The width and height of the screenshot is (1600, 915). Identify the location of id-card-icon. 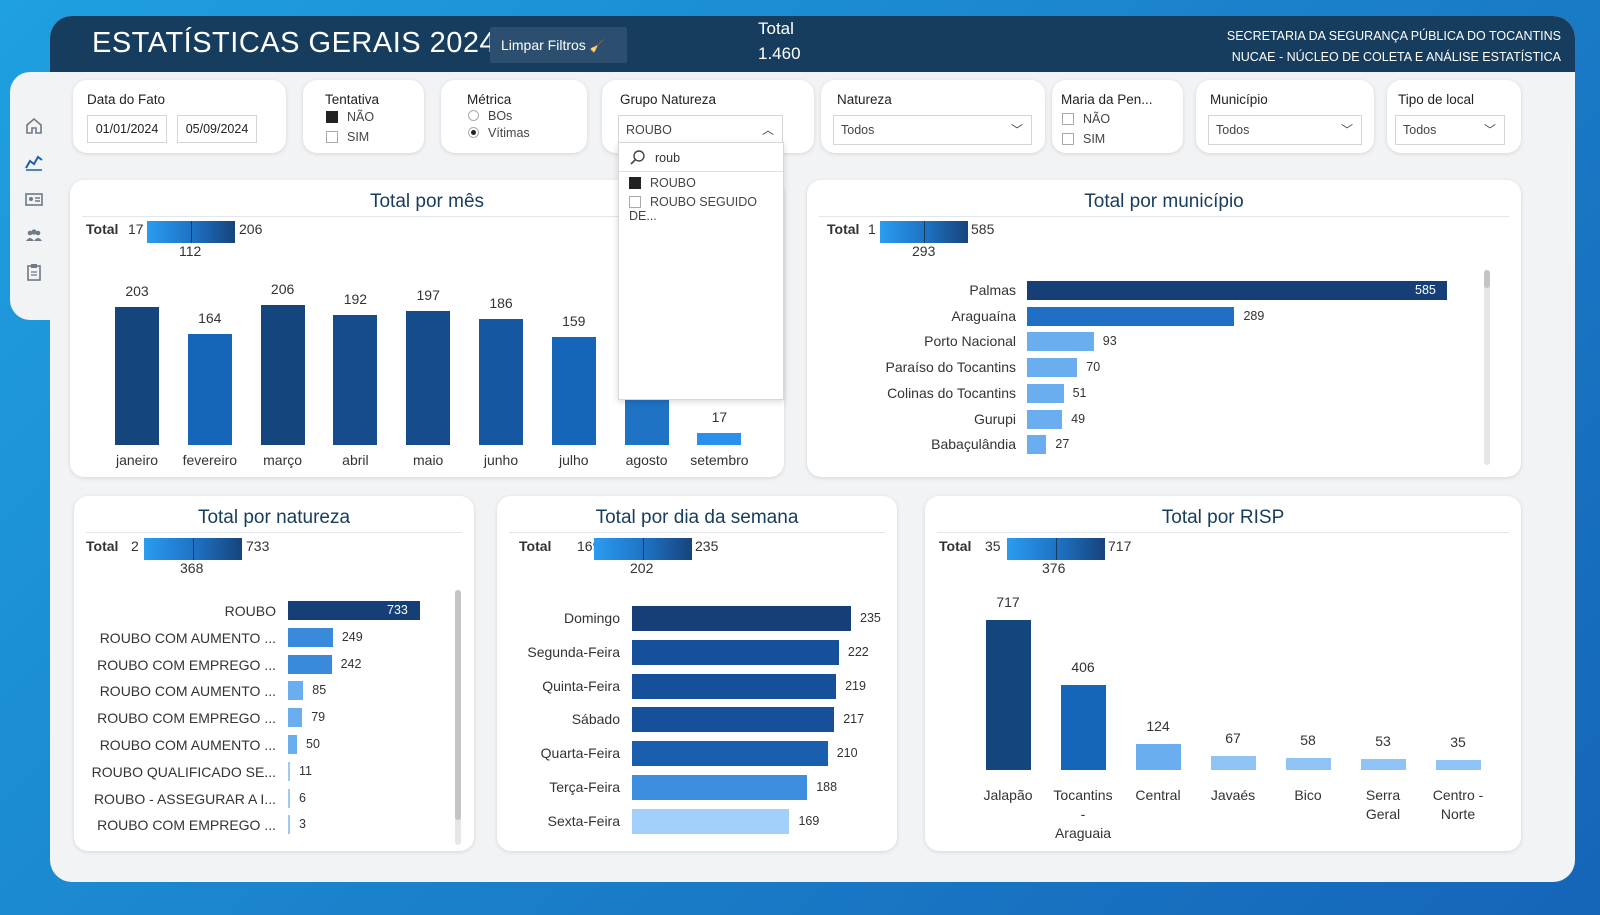
(34, 199).